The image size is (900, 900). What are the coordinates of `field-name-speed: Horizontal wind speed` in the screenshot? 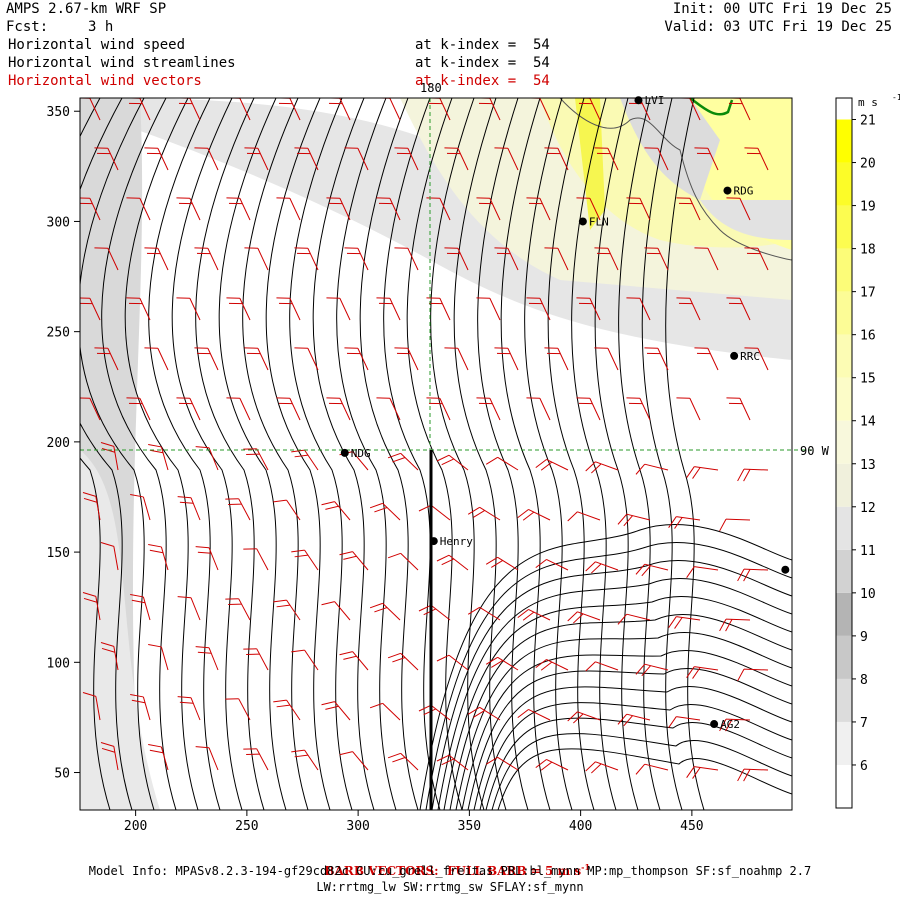 It's located at (97, 45).